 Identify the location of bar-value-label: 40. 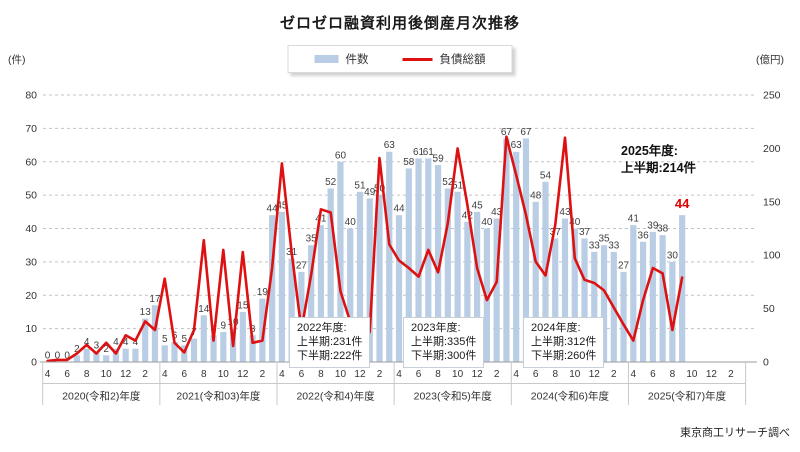
(351, 222).